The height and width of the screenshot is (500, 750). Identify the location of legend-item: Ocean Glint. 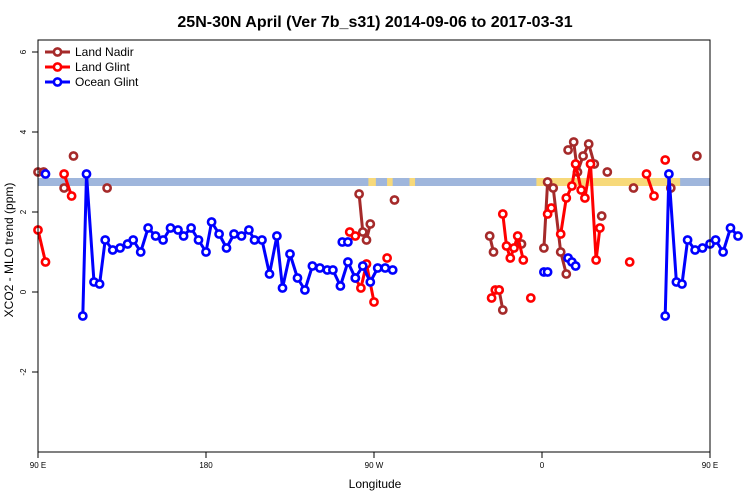
(92, 82).